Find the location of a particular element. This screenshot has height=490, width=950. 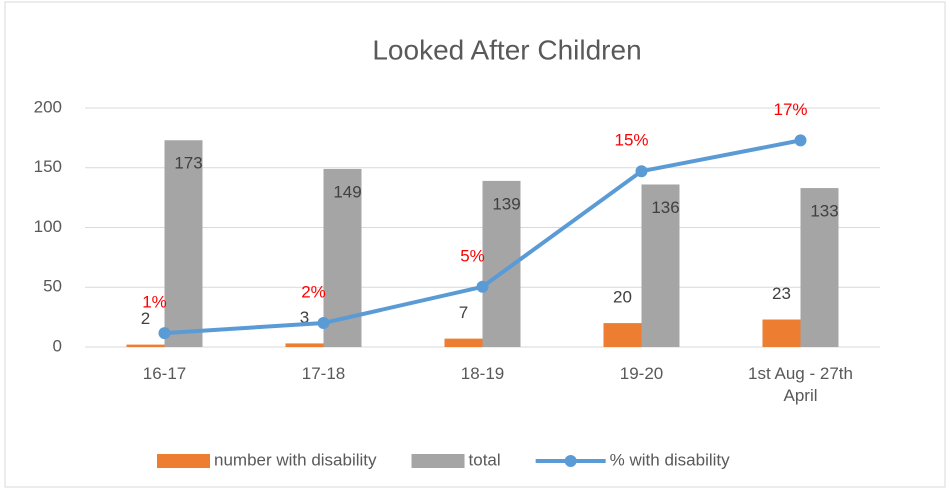

data-label: 3 is located at coordinates (304, 317).